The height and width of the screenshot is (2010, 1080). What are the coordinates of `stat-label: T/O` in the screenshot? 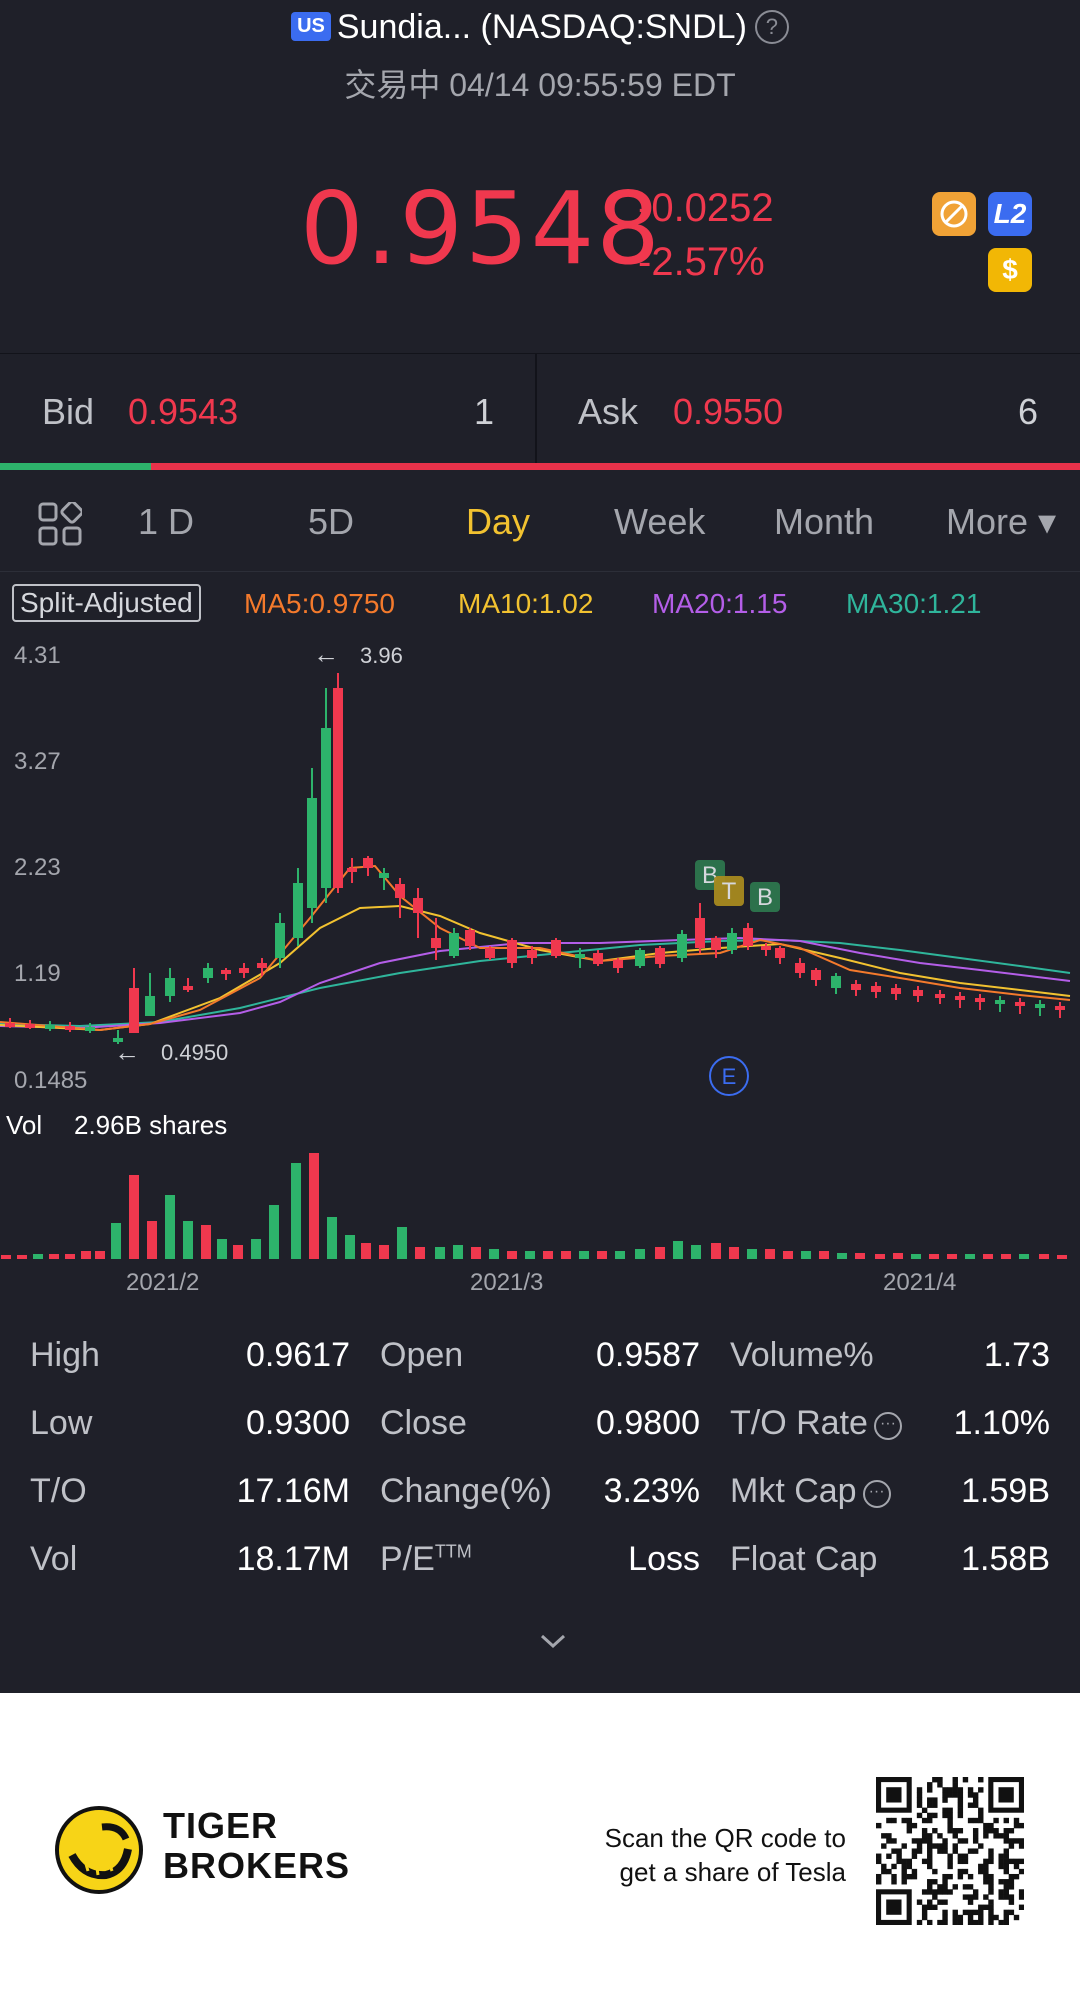 It's located at (58, 1491).